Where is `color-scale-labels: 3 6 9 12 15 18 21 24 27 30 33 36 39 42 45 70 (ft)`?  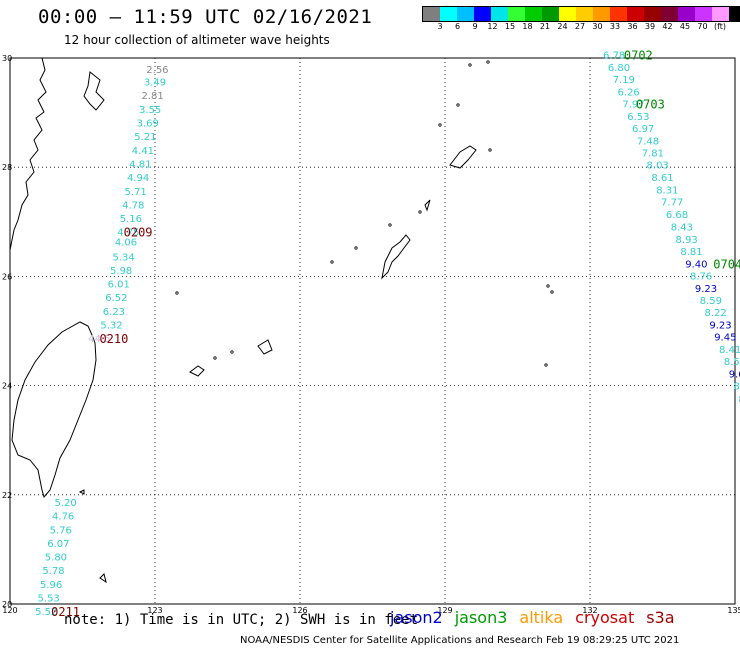
color-scale-labels: 3 6 9 12 15 18 21 24 27 30 33 36 39 42 45 70 (ft) is located at coordinates (581, 28).